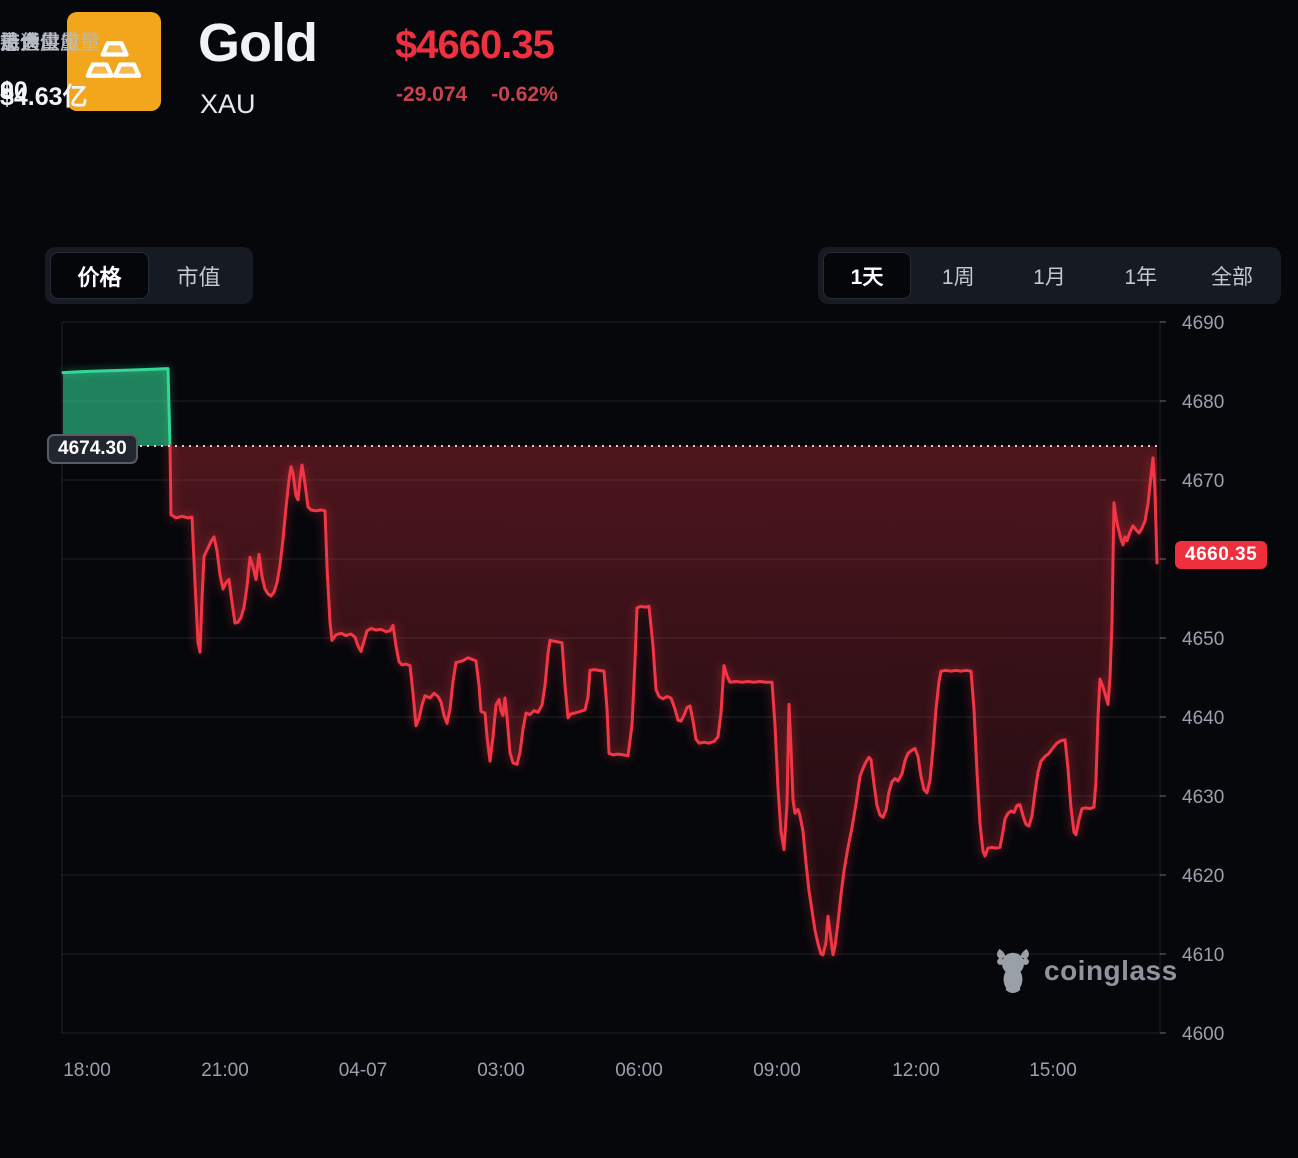 Image resolution: width=1298 pixels, height=1158 pixels. I want to click on stat-label: 市值, so click(20, 43).